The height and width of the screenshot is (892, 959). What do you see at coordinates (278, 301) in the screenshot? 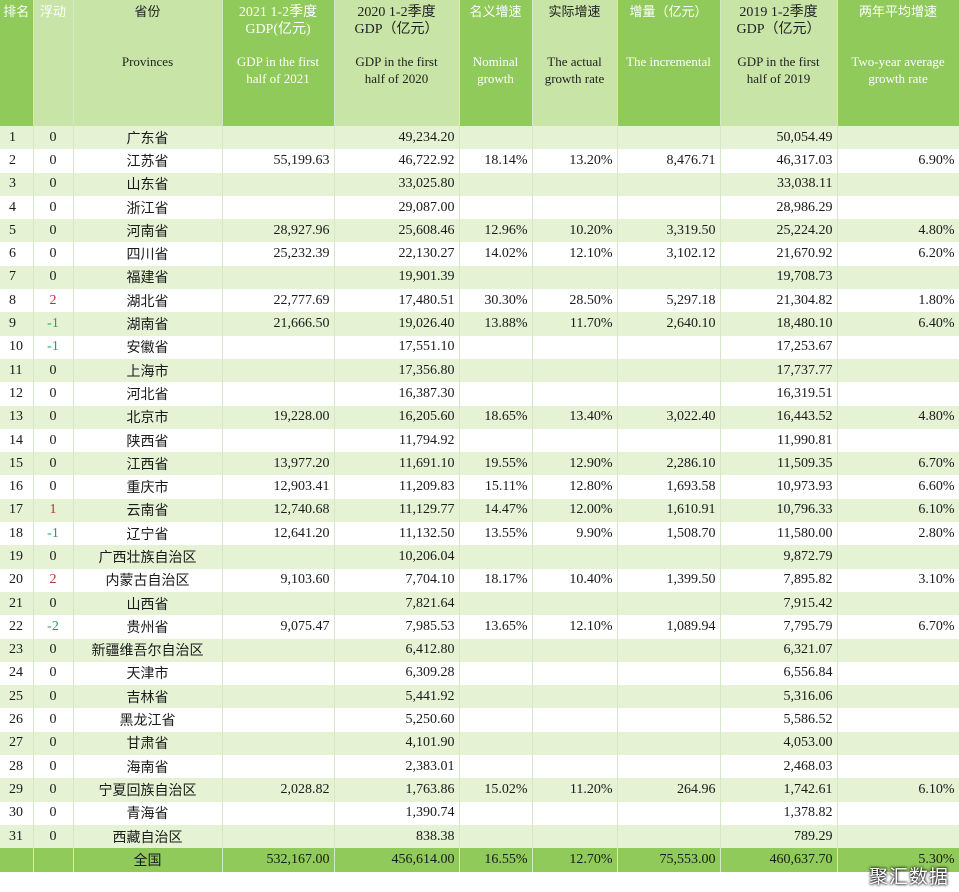
I see `table-cell-gdp2021: 22,777.69` at bounding box center [278, 301].